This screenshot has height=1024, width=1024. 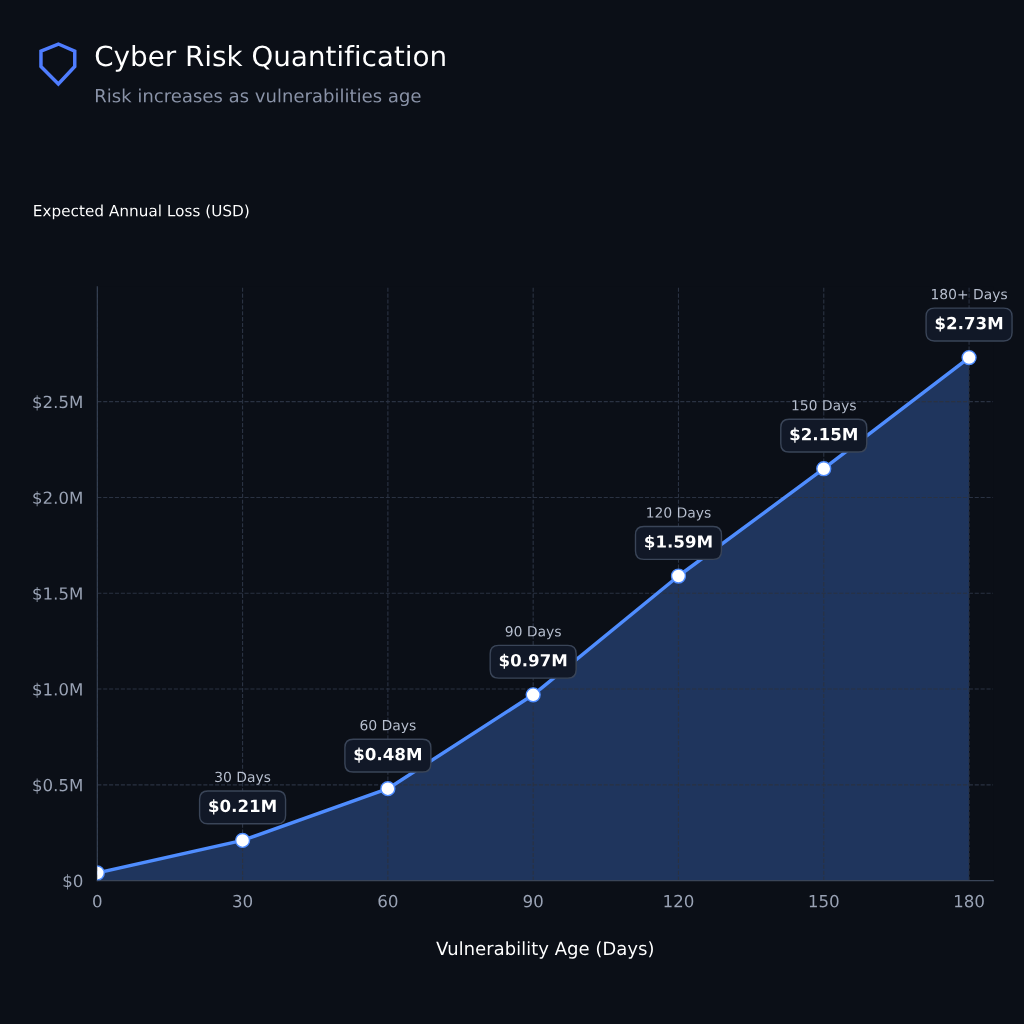 What do you see at coordinates (387, 755) in the screenshot?
I see `data-label: $0.48M` at bounding box center [387, 755].